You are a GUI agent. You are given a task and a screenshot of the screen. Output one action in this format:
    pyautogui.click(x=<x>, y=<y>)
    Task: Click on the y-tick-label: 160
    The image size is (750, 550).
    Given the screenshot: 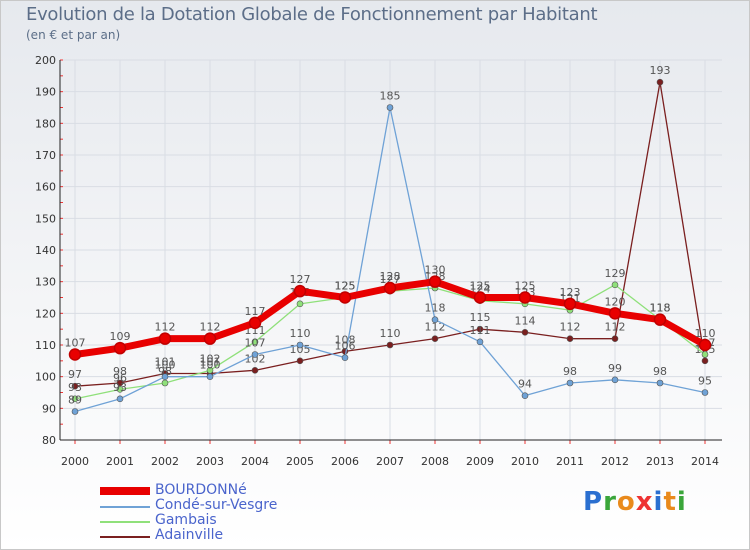 What is the action you would take?
    pyautogui.click(x=45, y=187)
    